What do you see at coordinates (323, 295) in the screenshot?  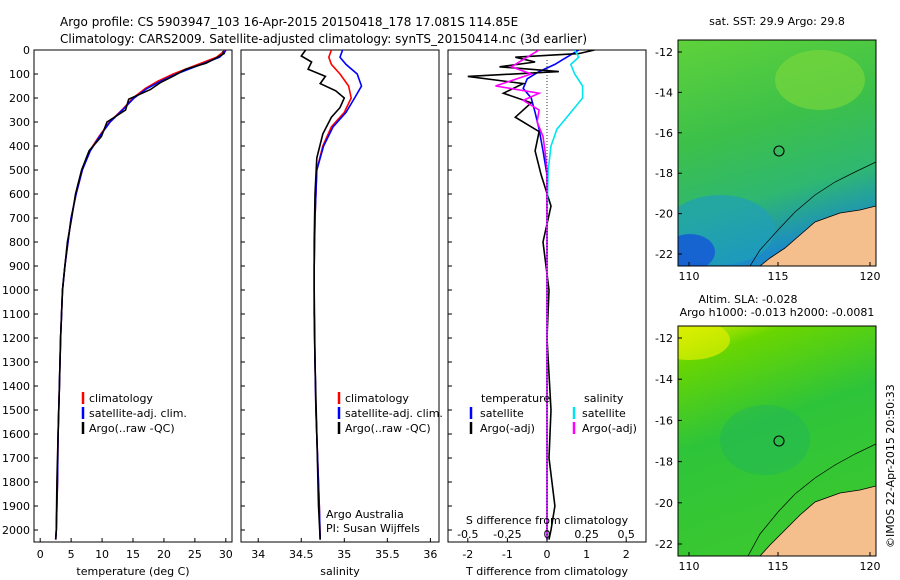 I see `series-line-argo-raw-qc-` at bounding box center [323, 295].